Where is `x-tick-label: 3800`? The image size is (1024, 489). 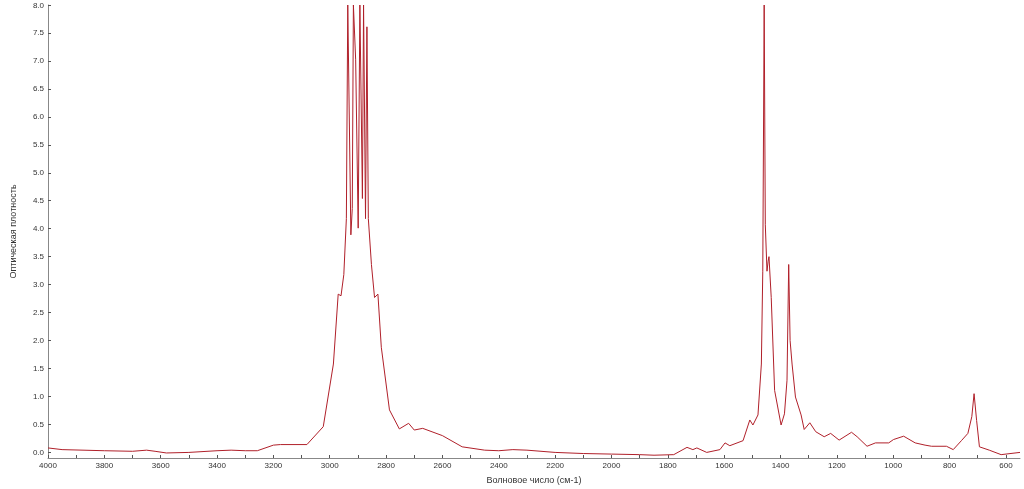
x-tick-label: 3800 is located at coordinates (104, 465).